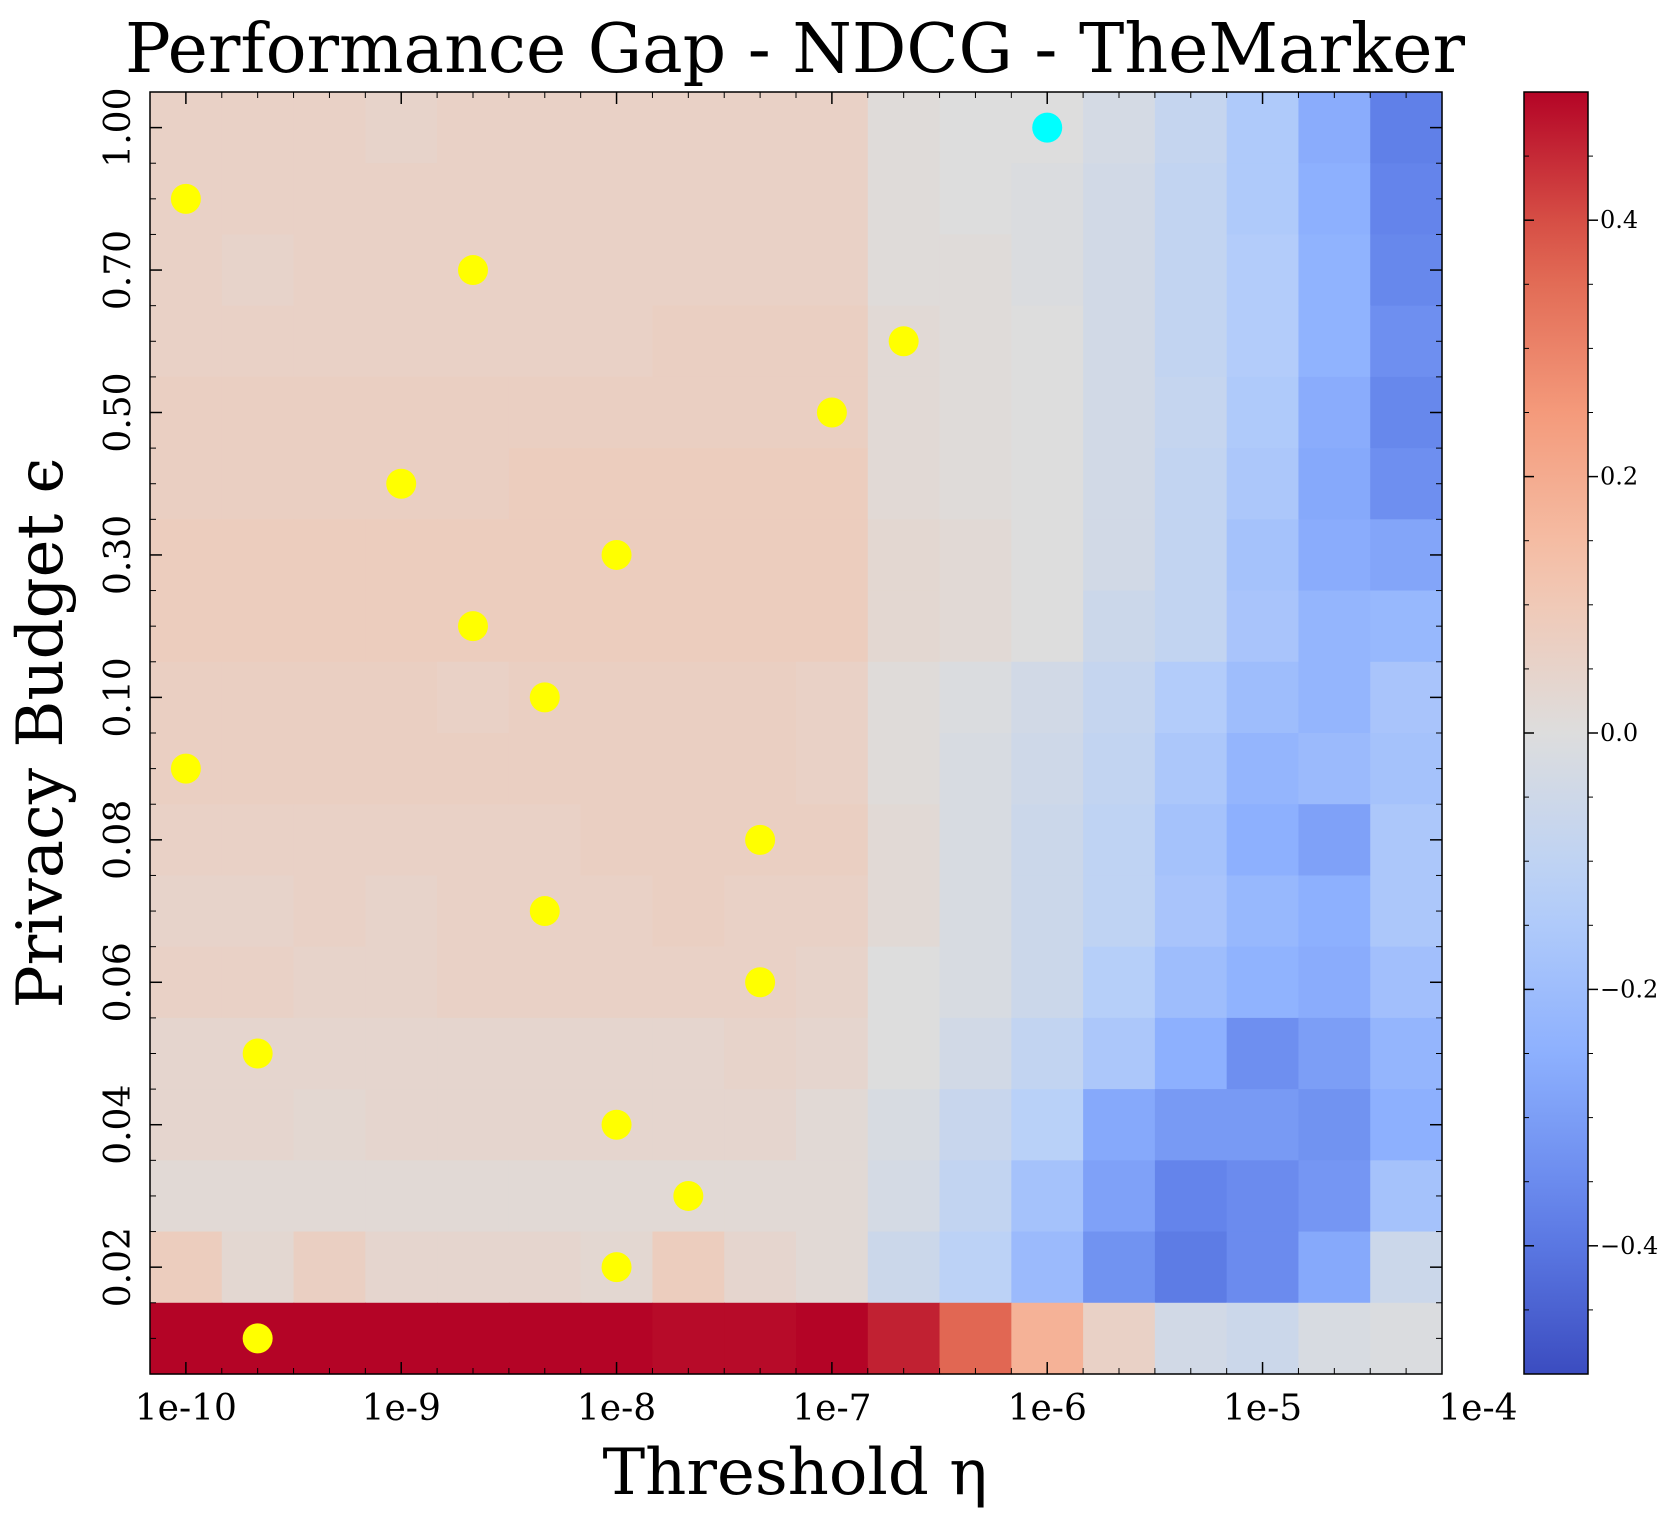 Image resolution: width=1660 pixels, height=1520 pixels. Describe the element at coordinates (118, 128) in the screenshot. I see `y-tick-label: 1.00` at that location.